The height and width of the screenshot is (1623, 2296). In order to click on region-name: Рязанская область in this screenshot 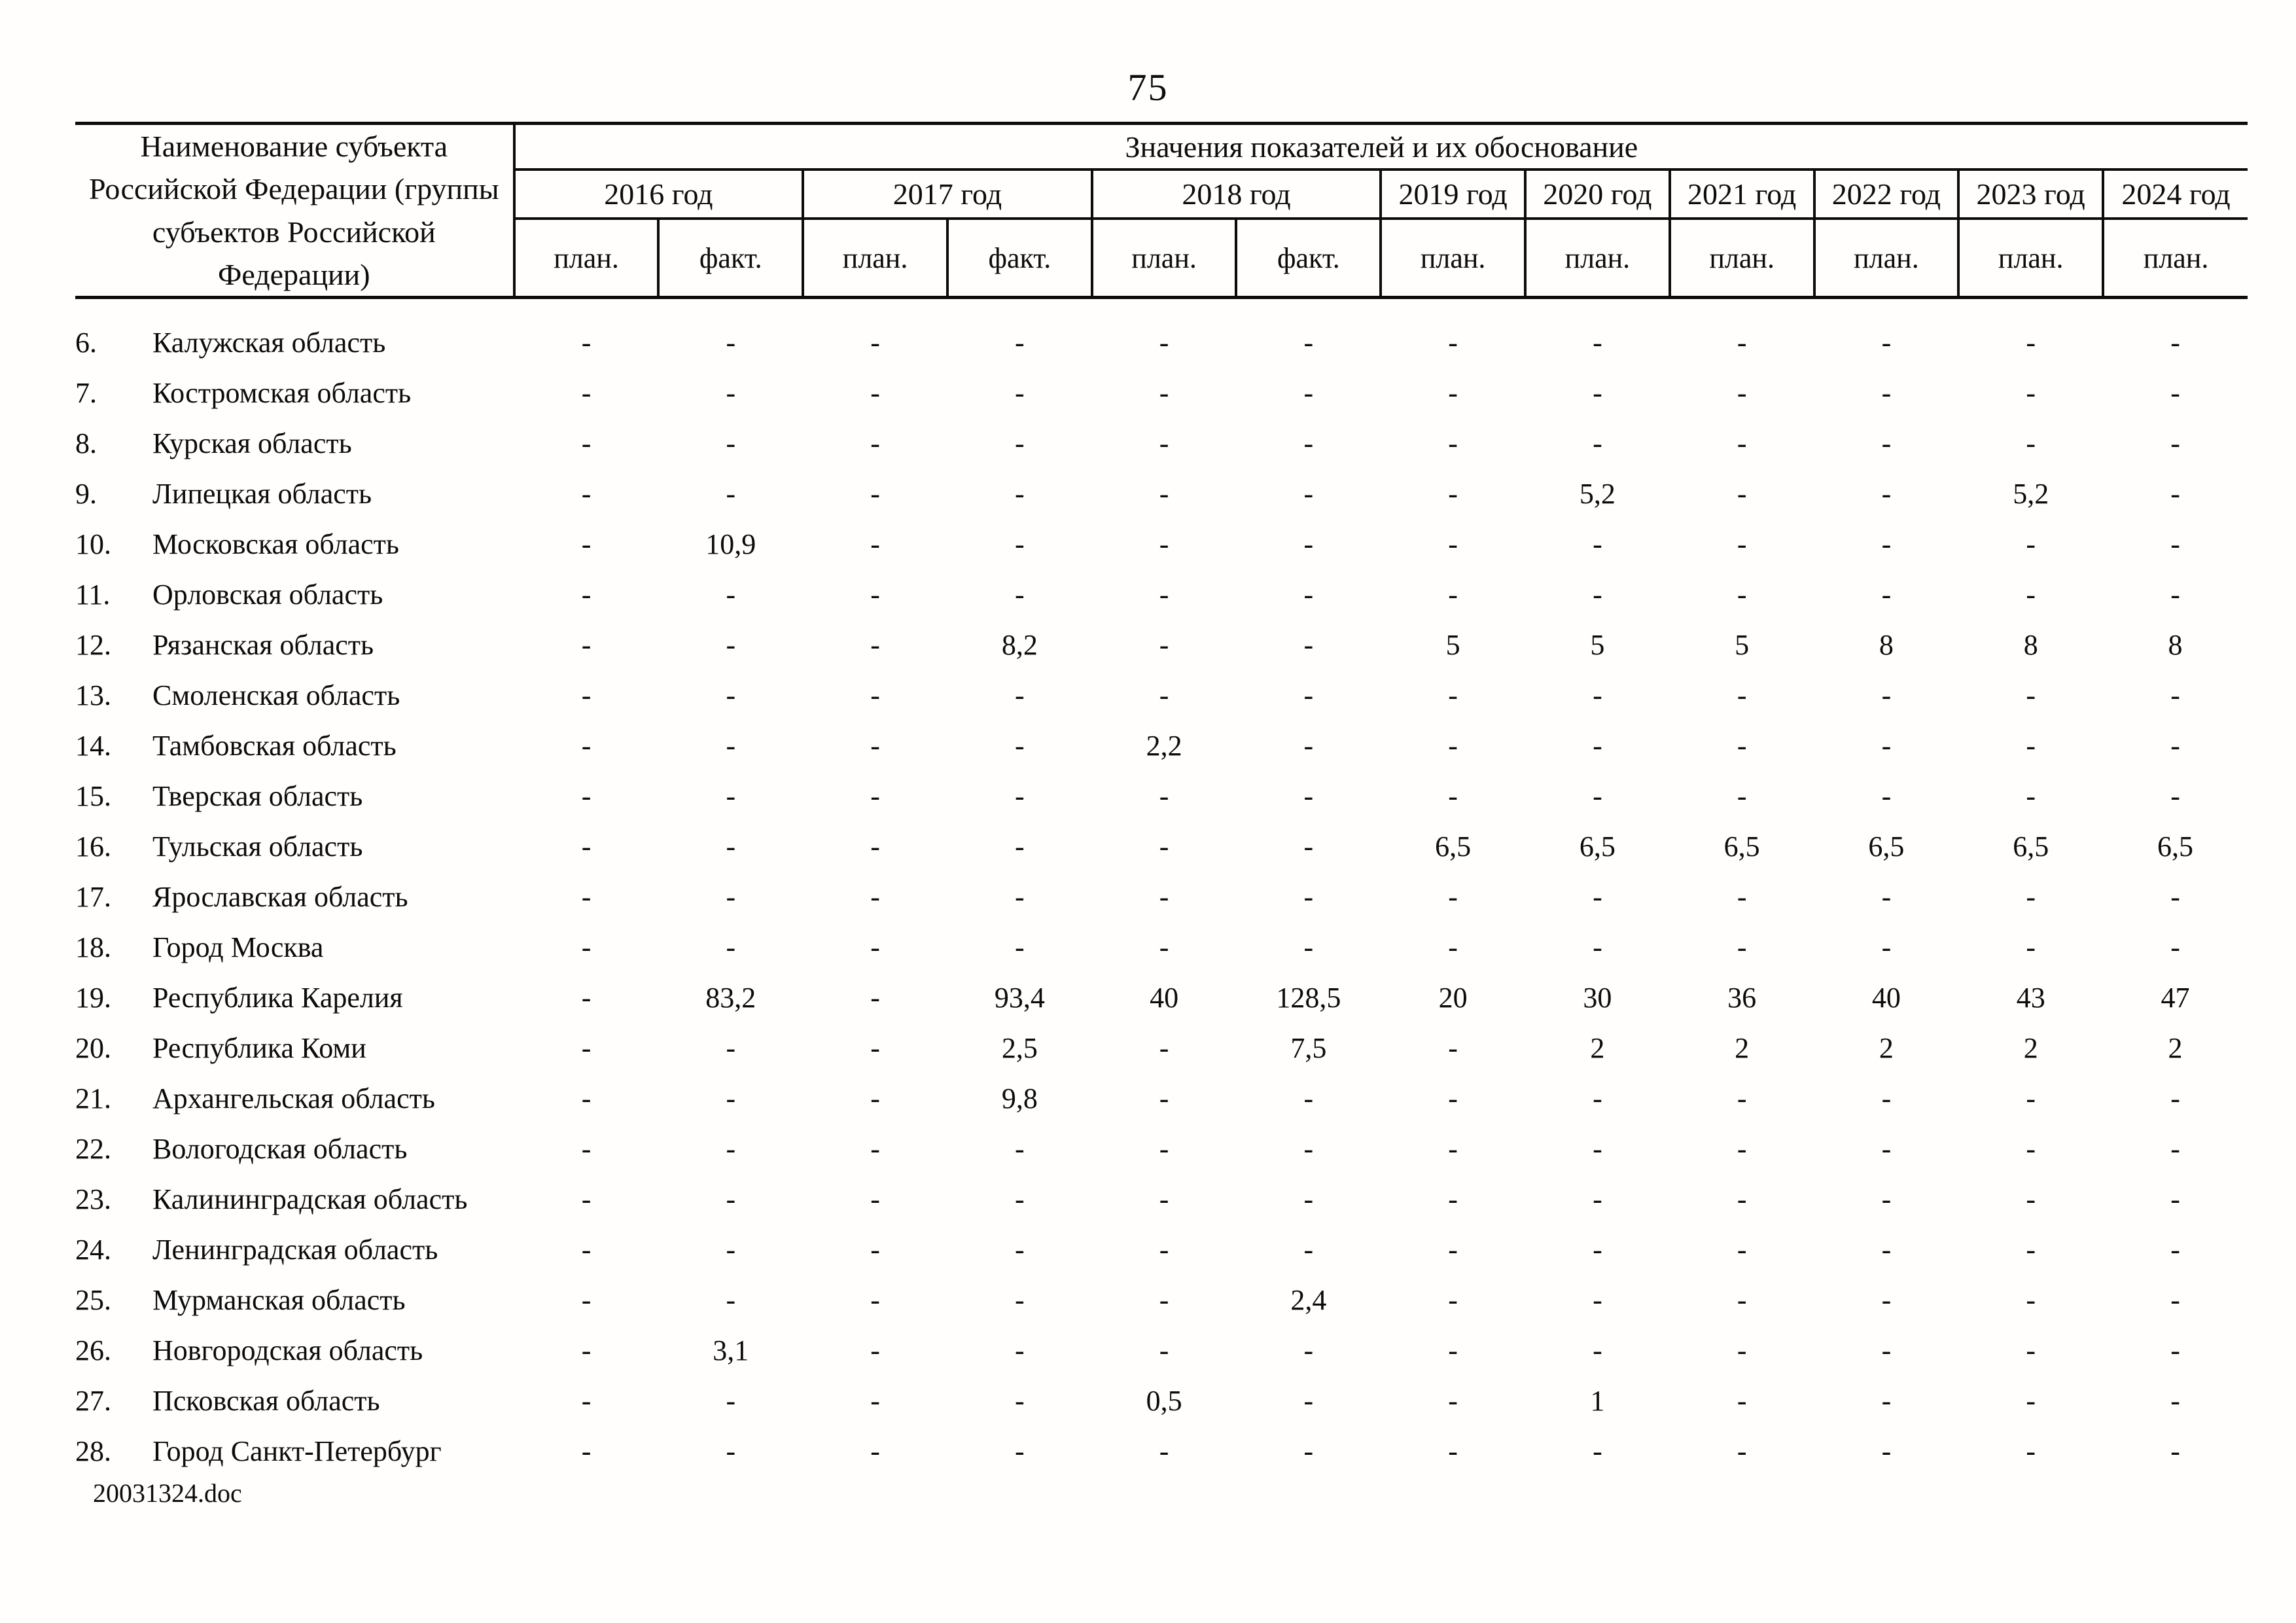, I will do `click(263, 646)`.